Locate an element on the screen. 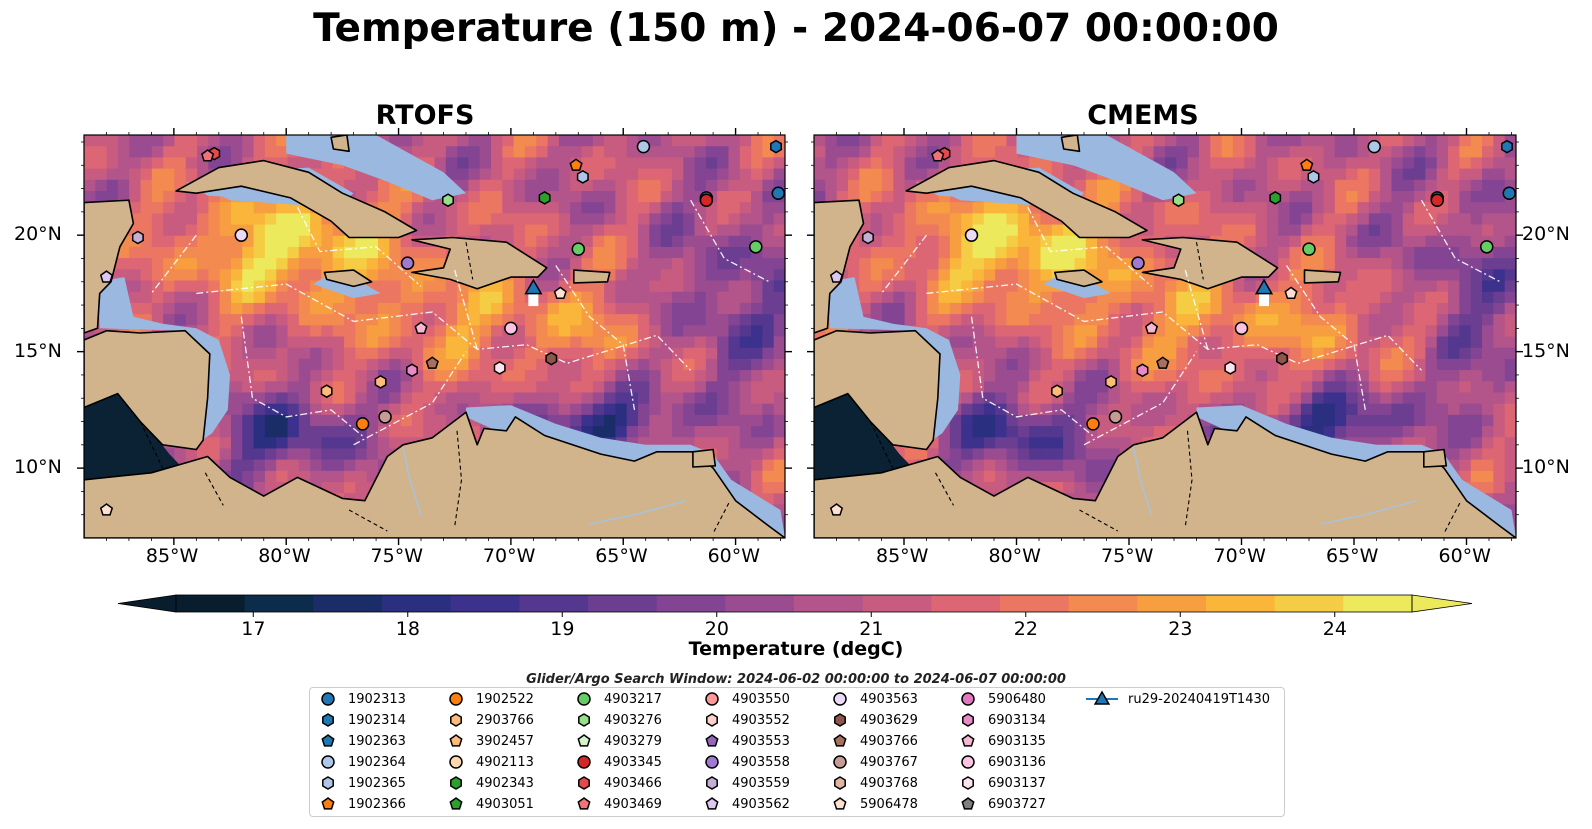  legend-glider-symbol is located at coordinates (1102, 697).